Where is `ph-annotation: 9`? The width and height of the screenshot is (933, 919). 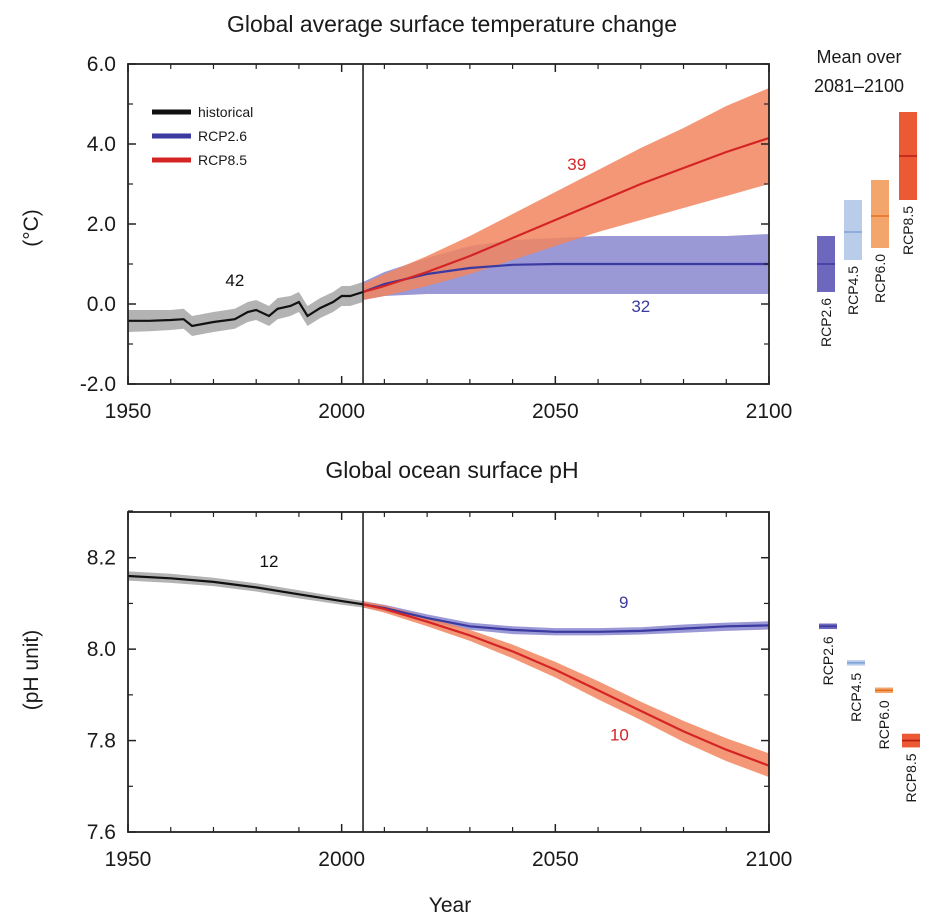 ph-annotation: 9 is located at coordinates (623, 602).